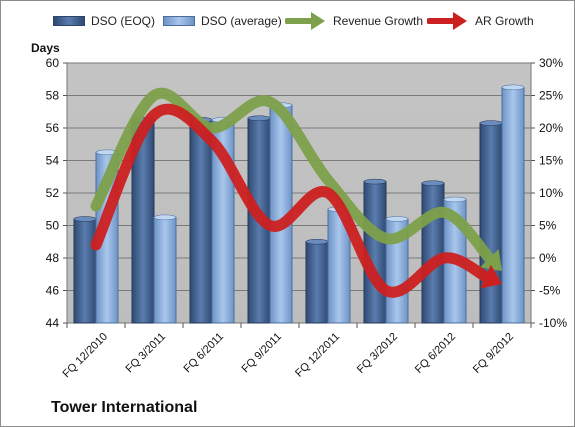  I want to click on y-axis-title: Days, so click(45, 48).